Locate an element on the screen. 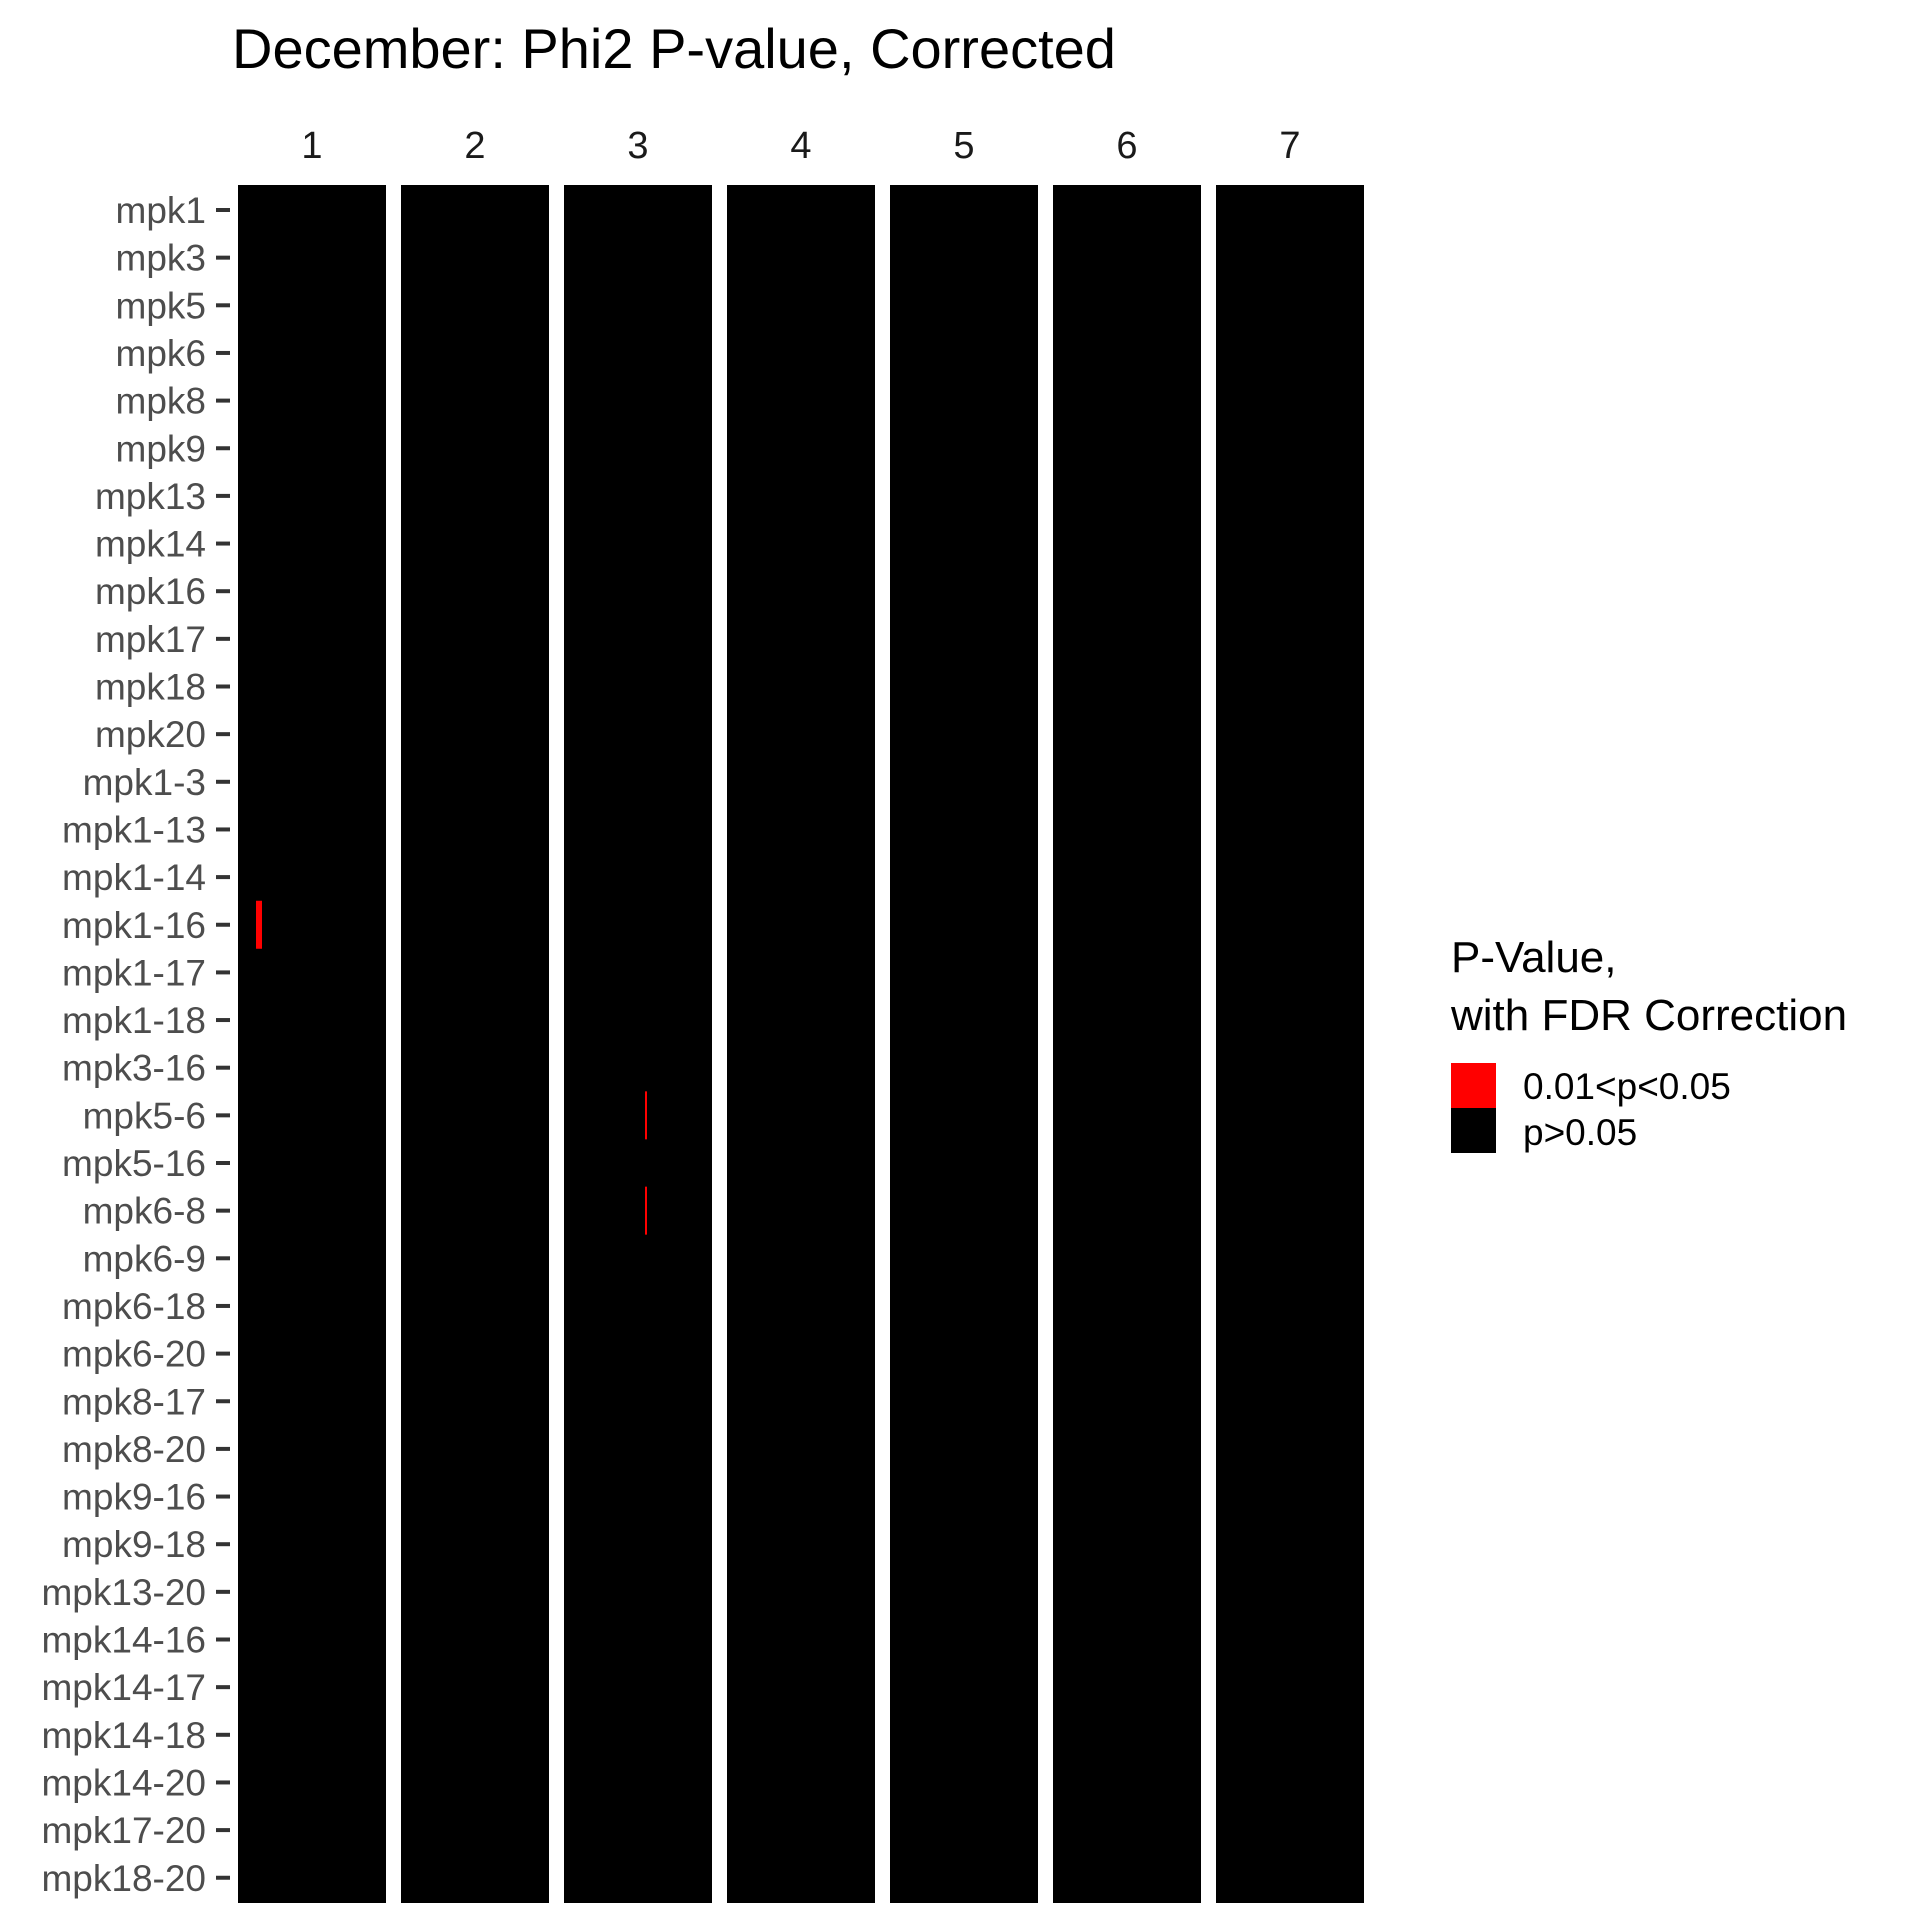 The height and width of the screenshot is (1920, 1920). row-label-mpk3: mpk3 is located at coordinates (161, 258).